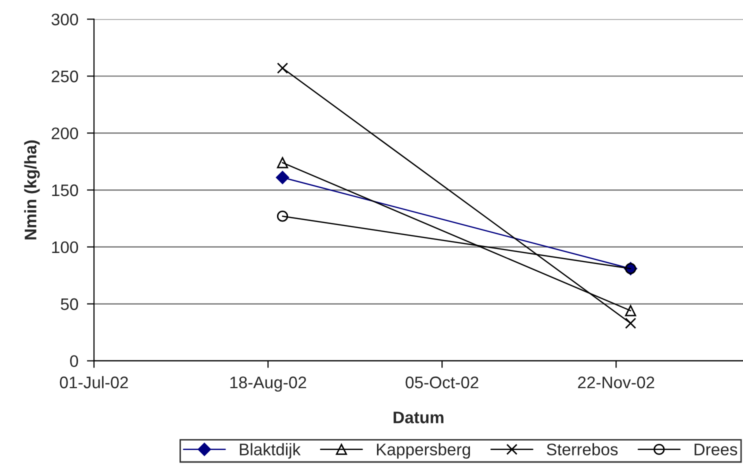  What do you see at coordinates (423, 451) in the screenshot?
I see `legend-label: Kappersberg` at bounding box center [423, 451].